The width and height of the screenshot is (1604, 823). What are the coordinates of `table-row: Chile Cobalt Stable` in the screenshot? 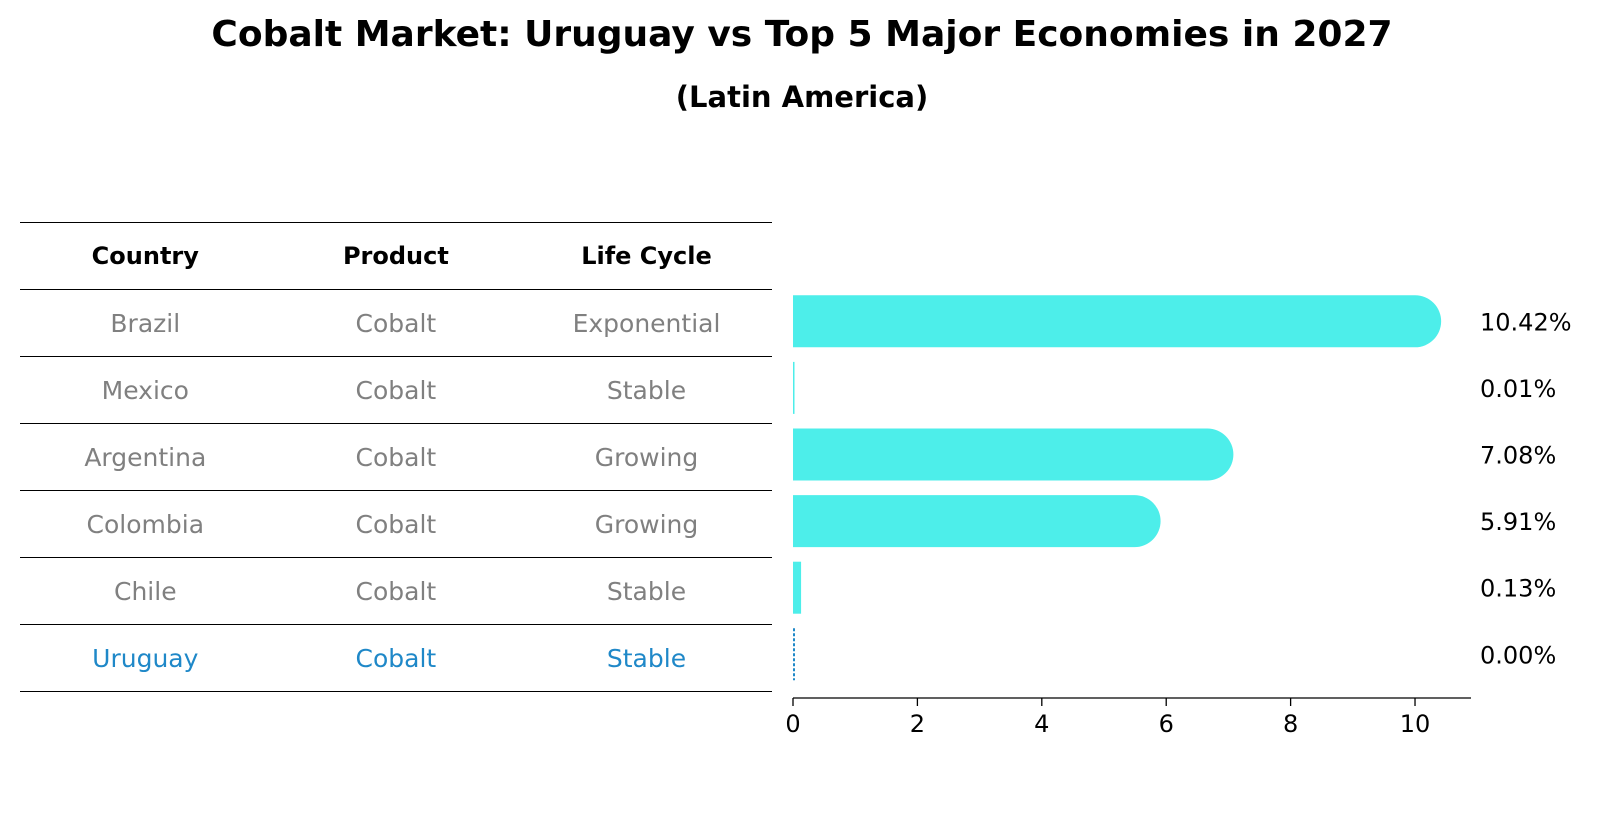 It's located at (396, 591).